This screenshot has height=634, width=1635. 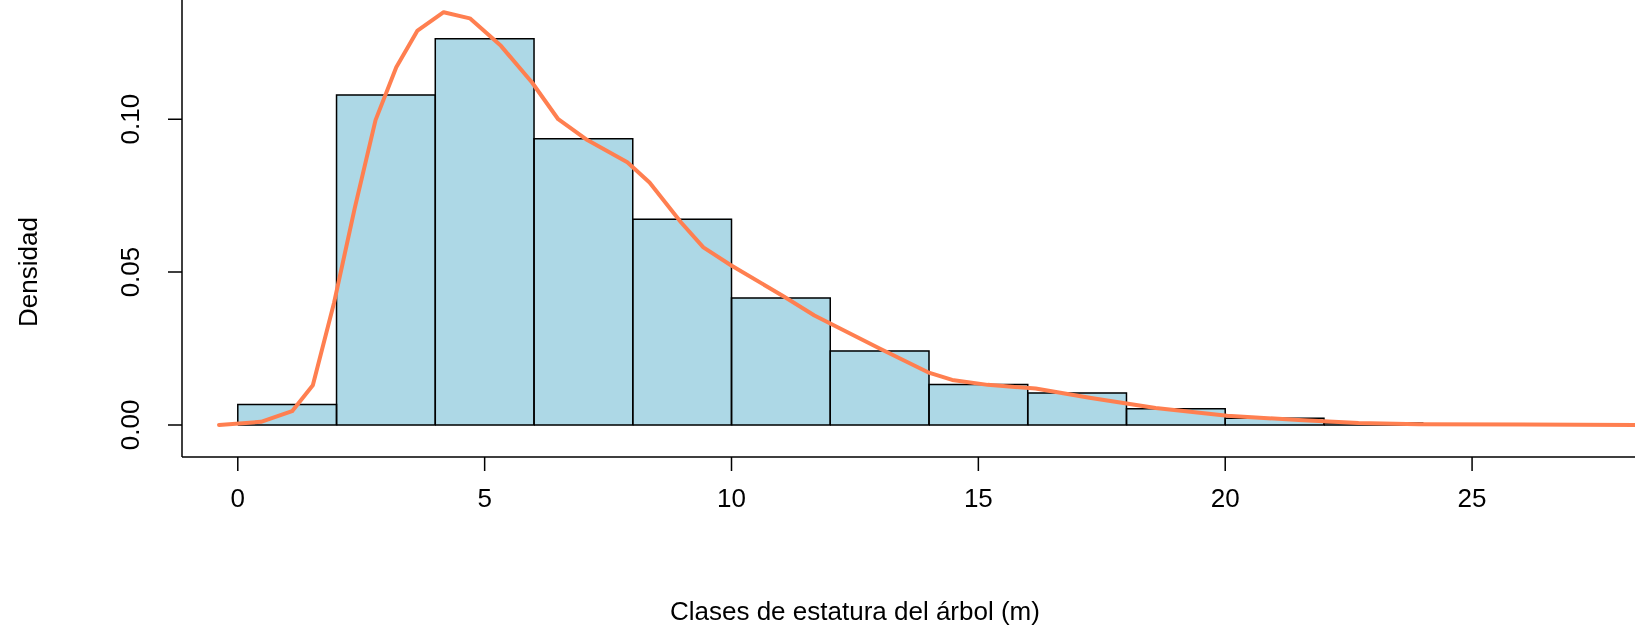 I want to click on x-tick-label: 15, so click(x=978, y=498).